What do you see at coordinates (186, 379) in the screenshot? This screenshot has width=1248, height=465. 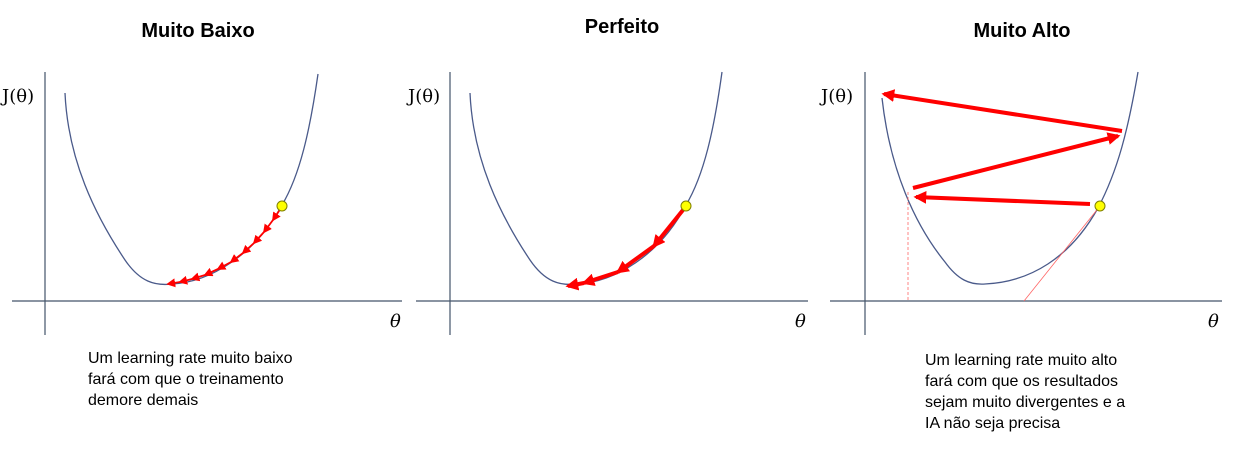 I see `caption-line: fará com que o treinamento` at bounding box center [186, 379].